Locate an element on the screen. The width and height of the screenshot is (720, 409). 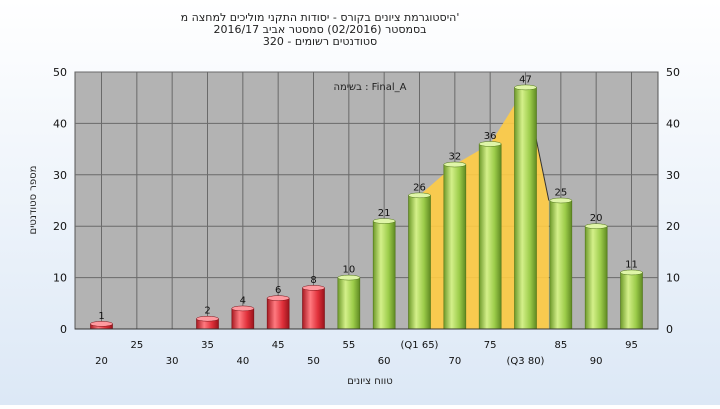
value-label: 1 is located at coordinates (101, 316).